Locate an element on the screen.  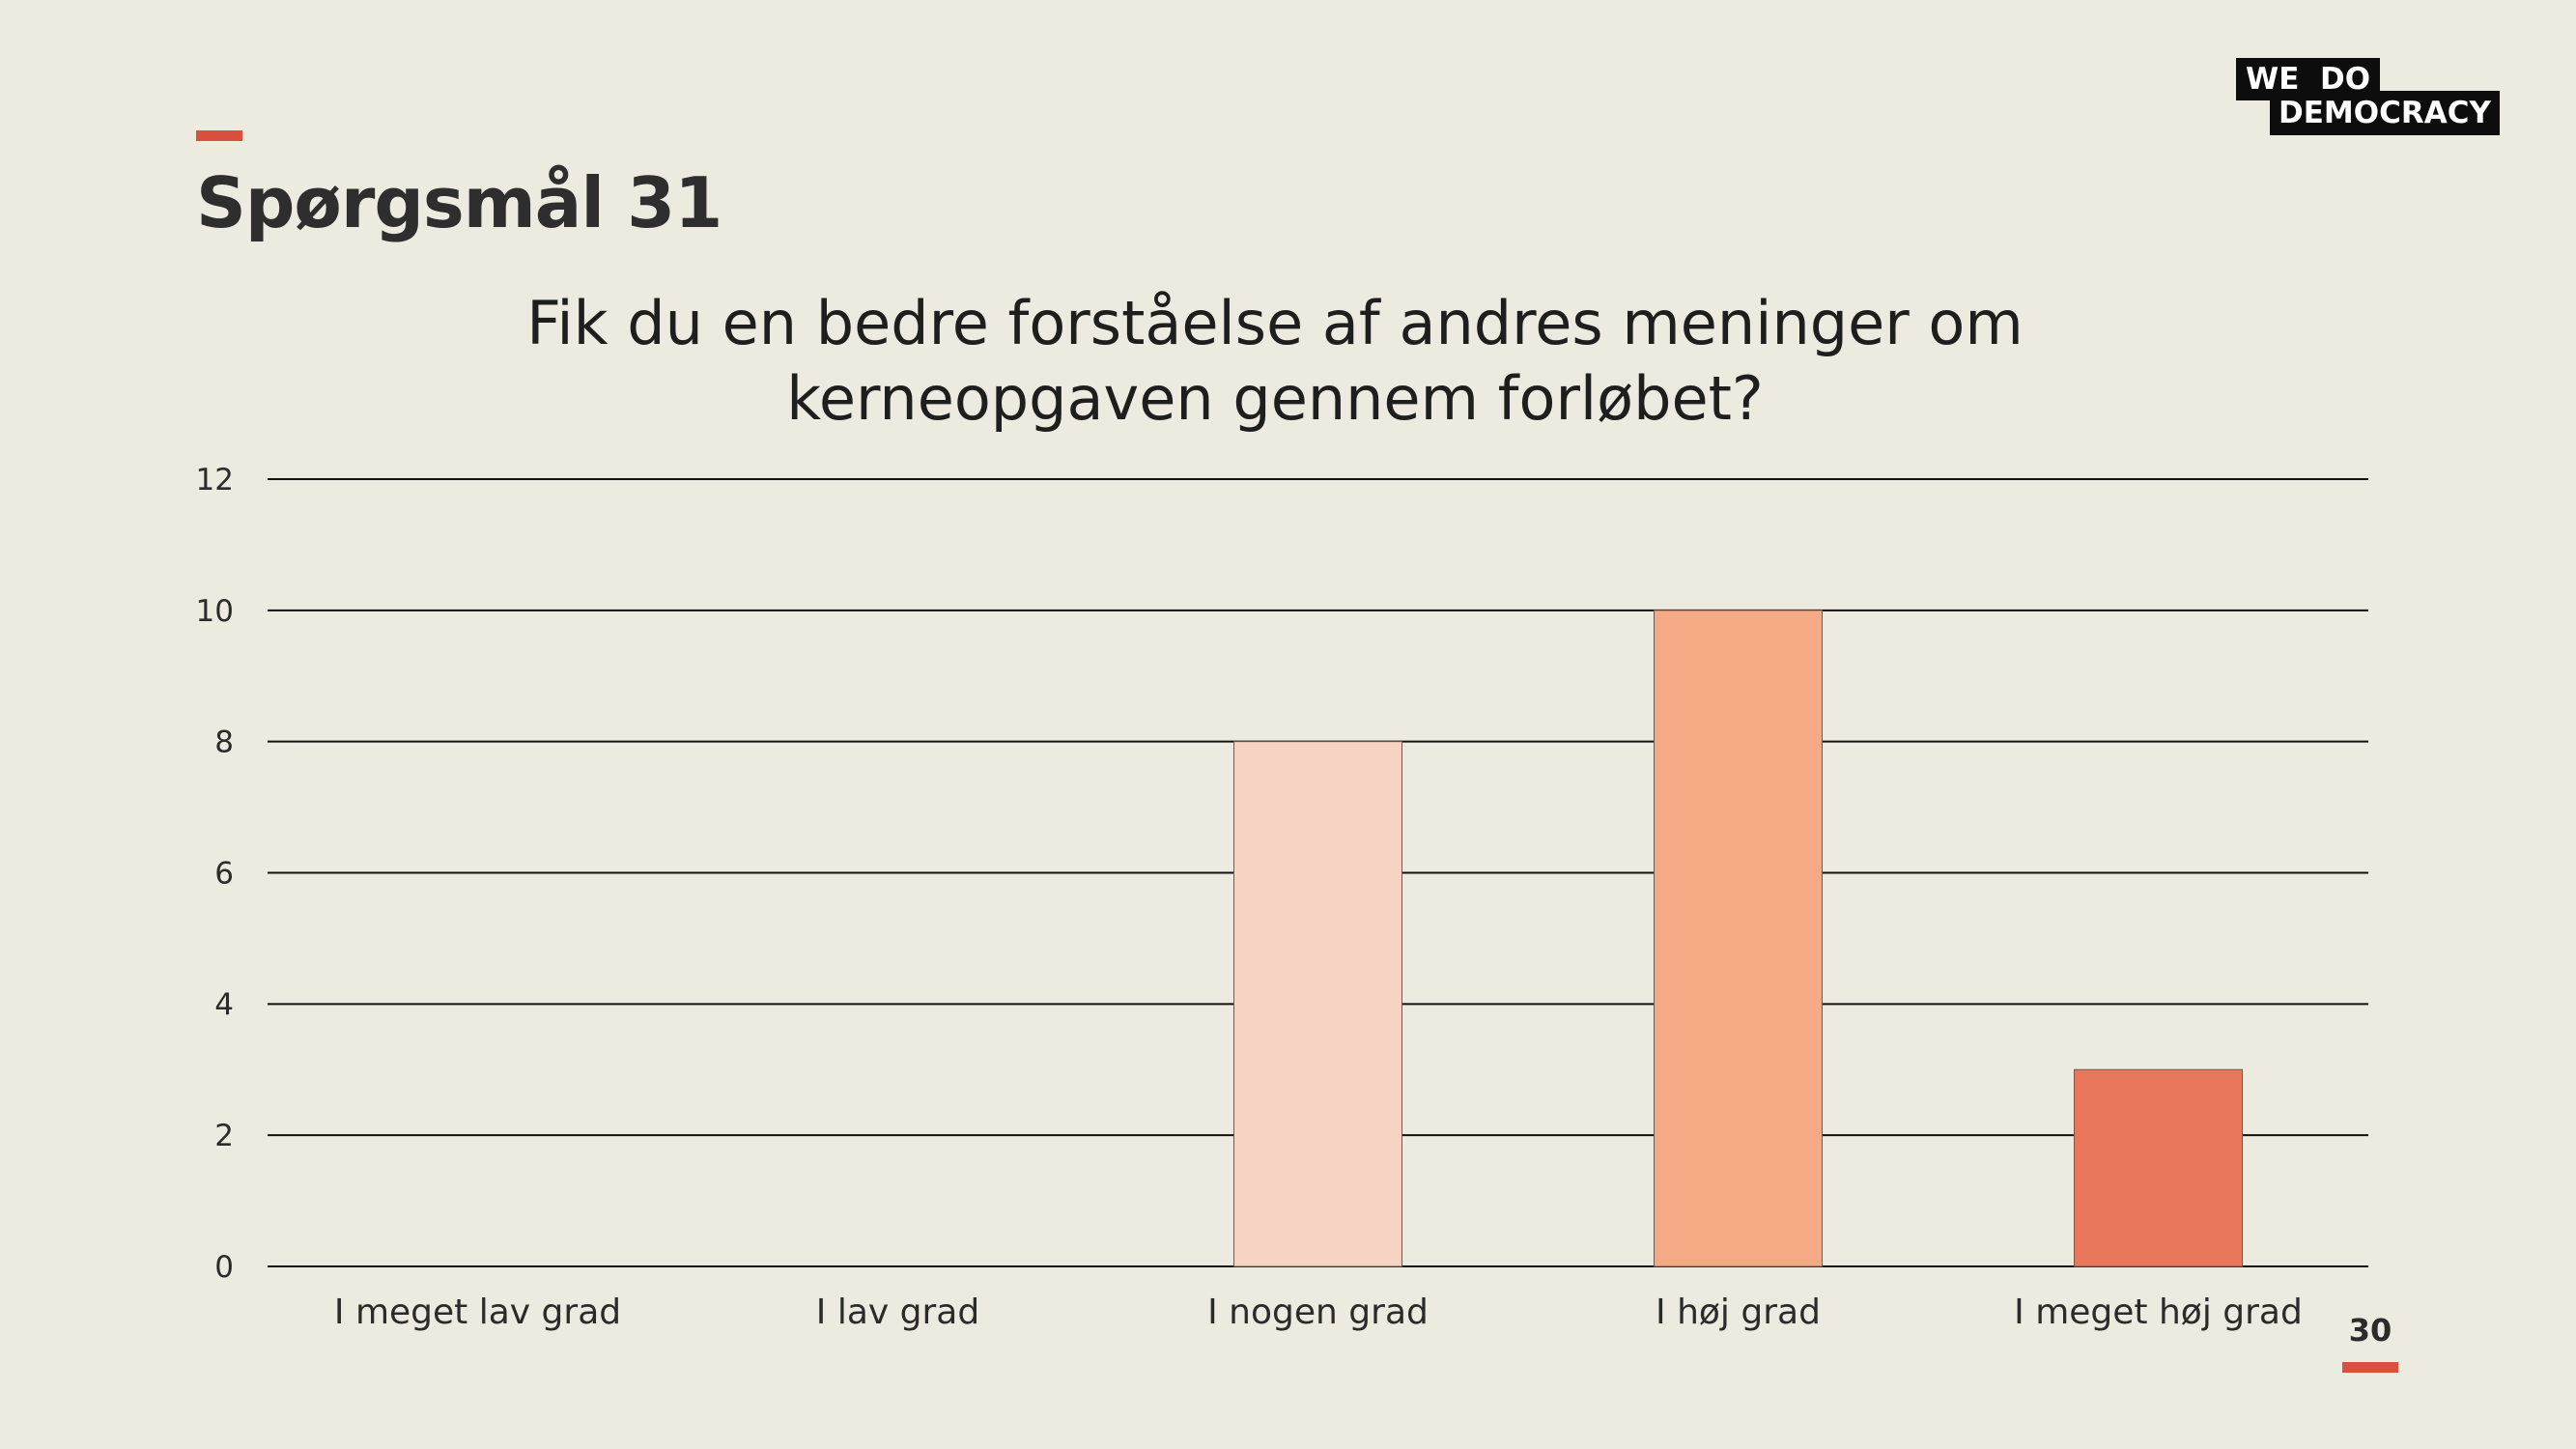
we-do-democracy-logo: WE DO DEMOCRACY is located at coordinates (2369, 99).